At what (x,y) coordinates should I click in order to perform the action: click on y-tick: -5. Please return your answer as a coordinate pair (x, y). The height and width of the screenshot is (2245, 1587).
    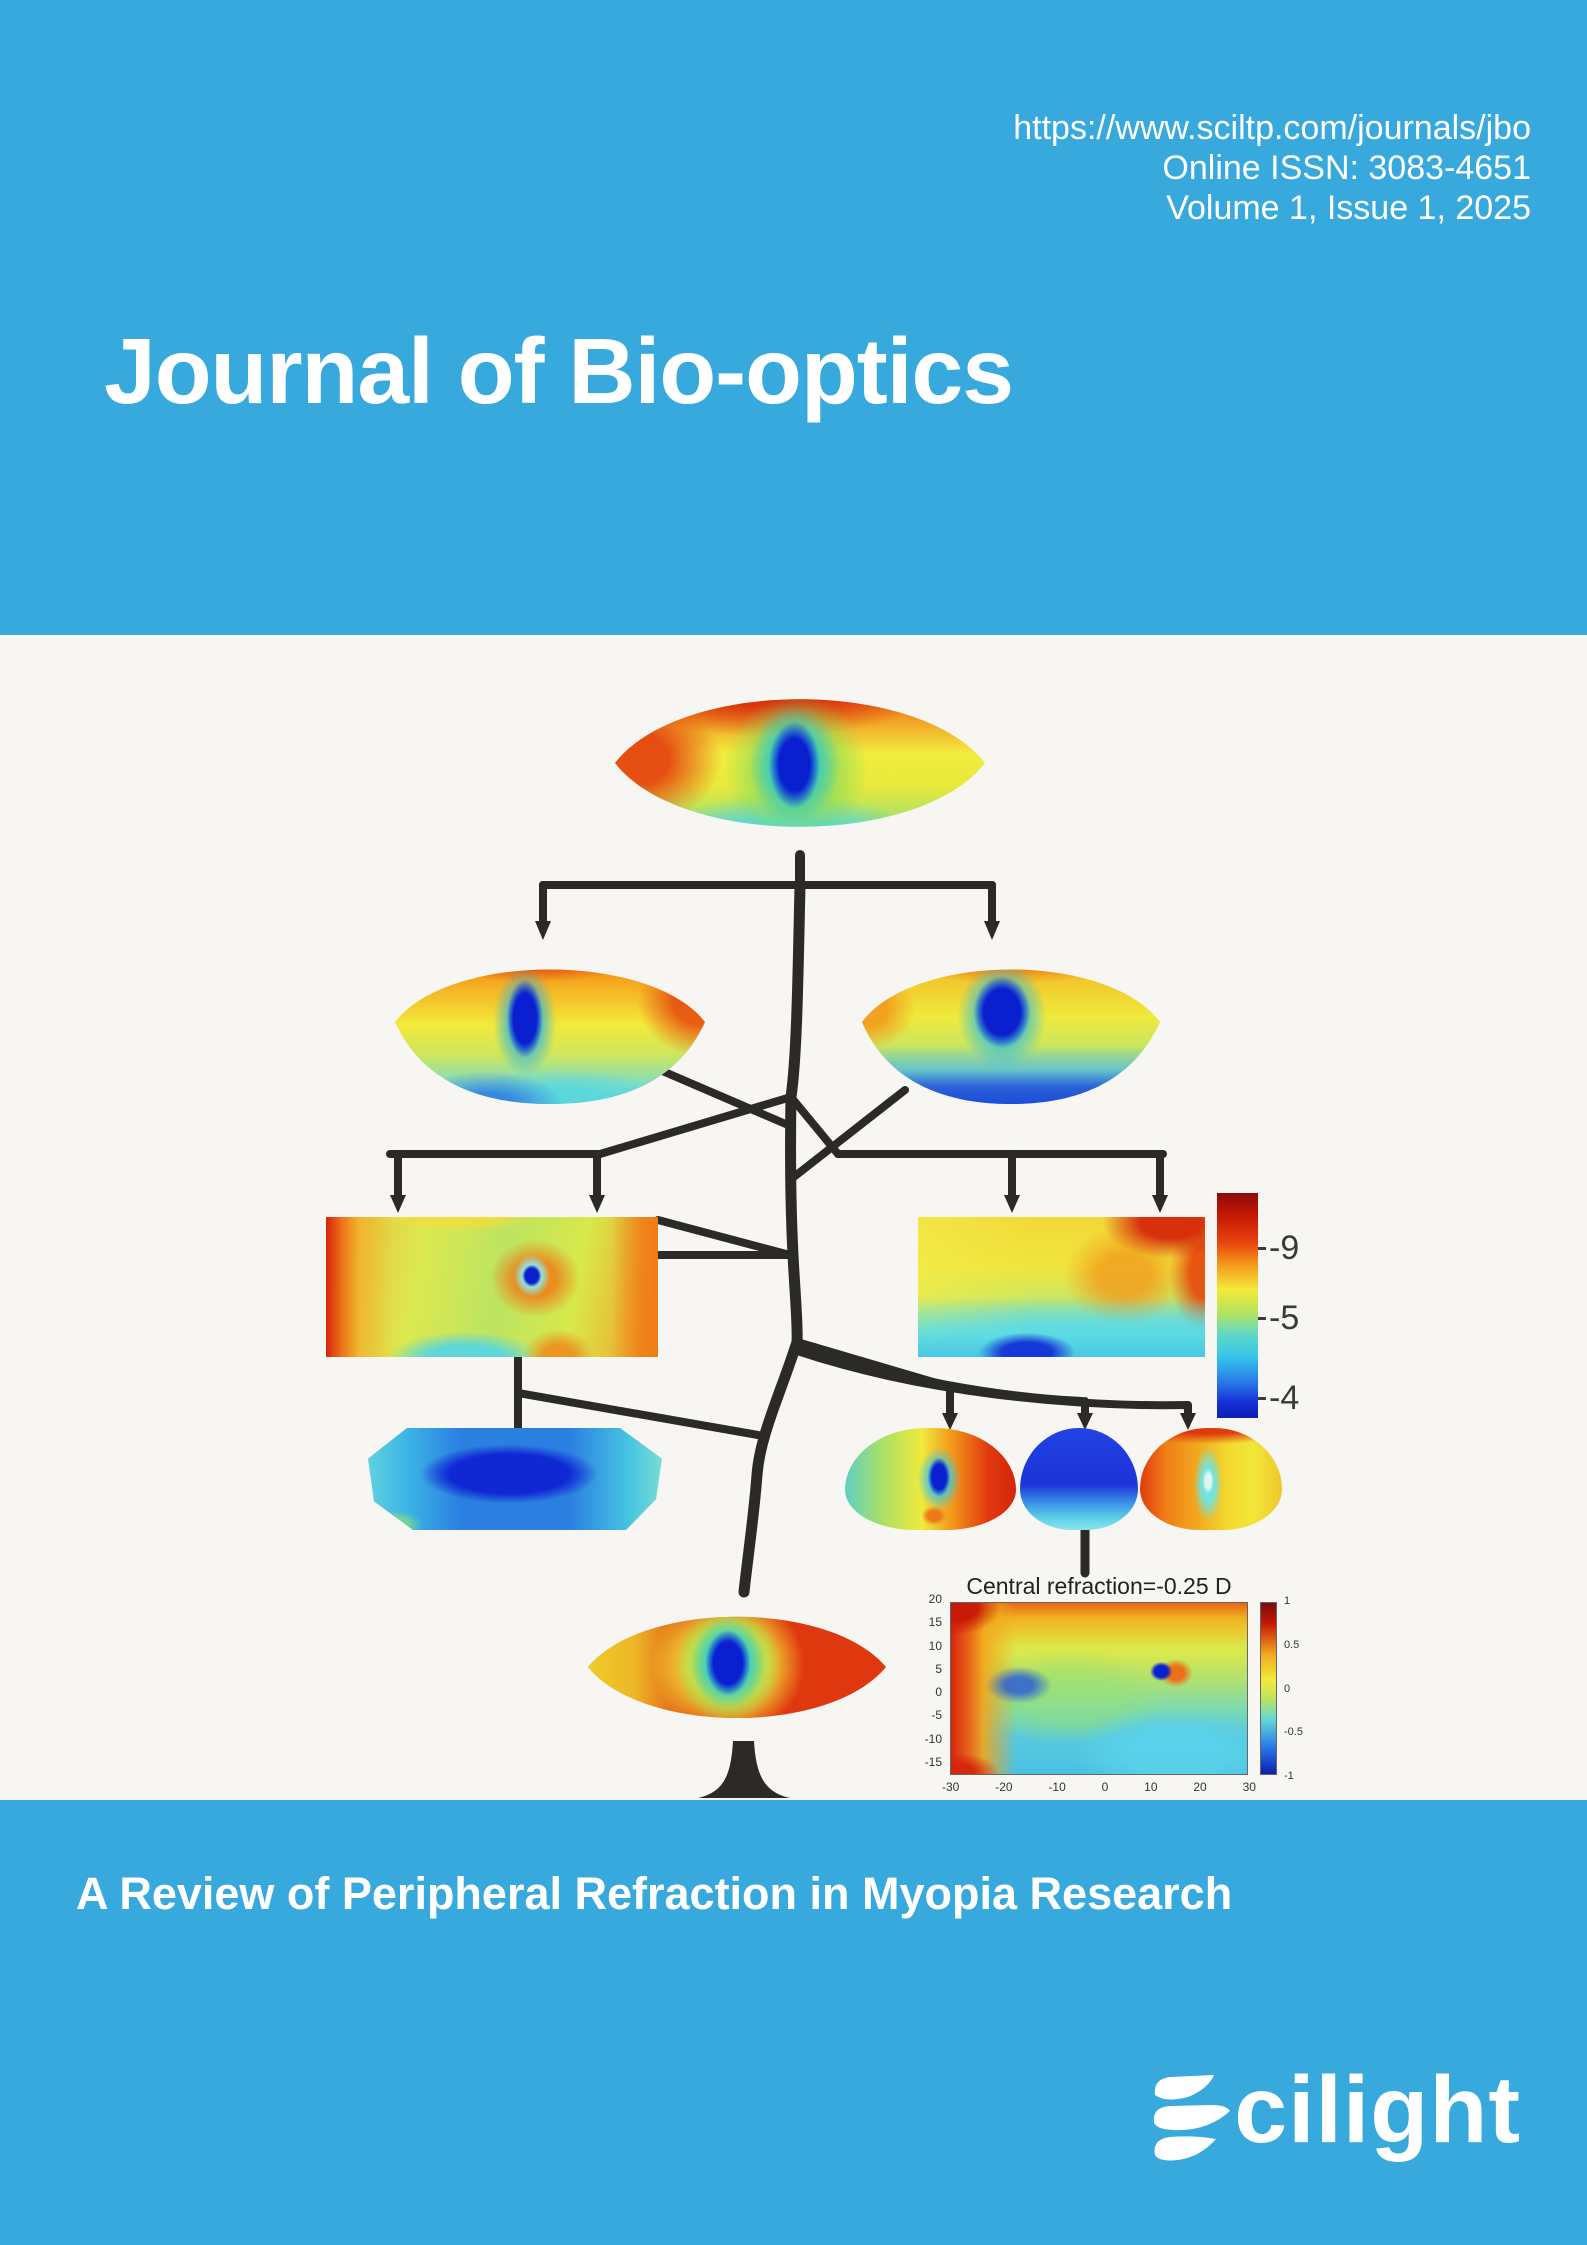
    Looking at the image, I should click on (936, 1715).